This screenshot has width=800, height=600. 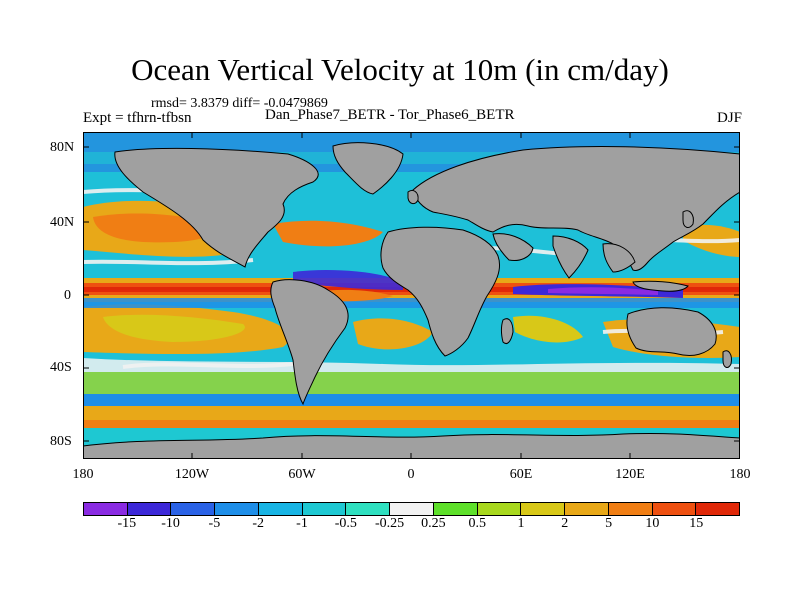 I want to click on colorbar-label: -2, so click(x=258, y=523).